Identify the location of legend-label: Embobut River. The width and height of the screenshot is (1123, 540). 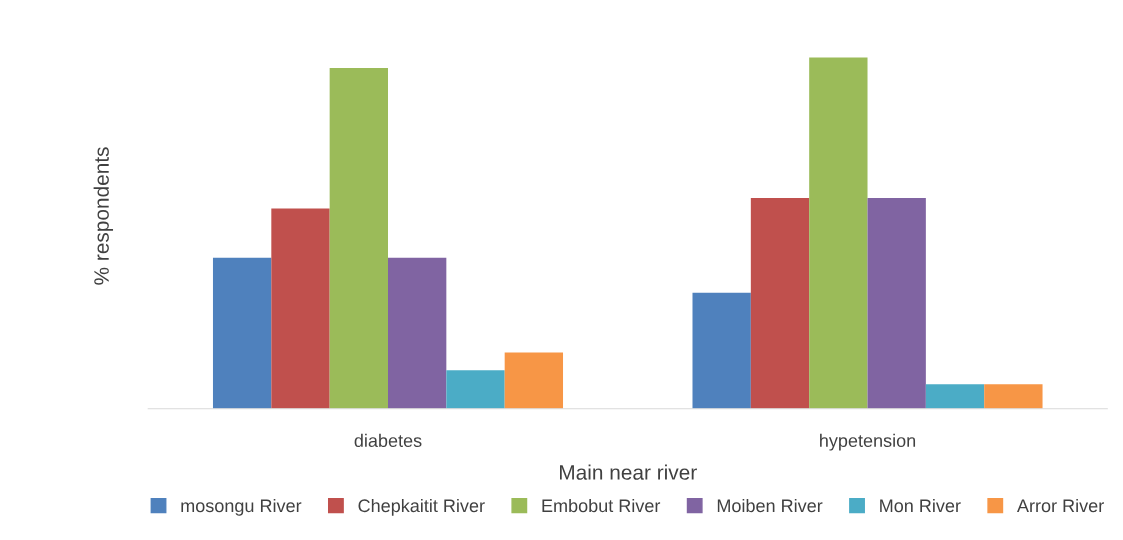
(601, 505).